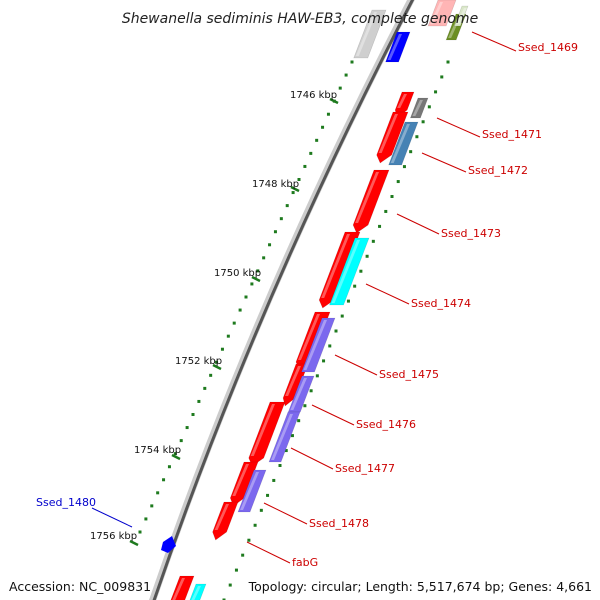  Describe the element at coordinates (370, 34) in the screenshot. I see `gene-block-light-gray` at that location.